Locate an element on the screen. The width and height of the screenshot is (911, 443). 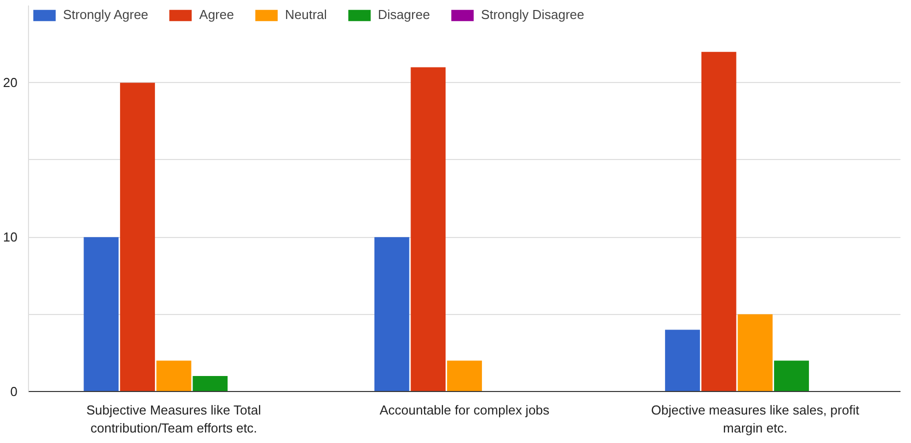
y-tick-label: 20 is located at coordinates (10, 82).